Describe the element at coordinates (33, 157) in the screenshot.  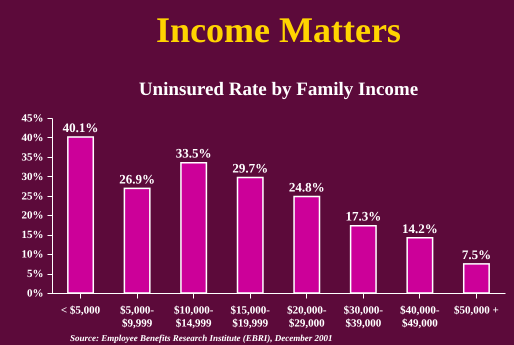
I see `y-tick-label: 35%` at that location.